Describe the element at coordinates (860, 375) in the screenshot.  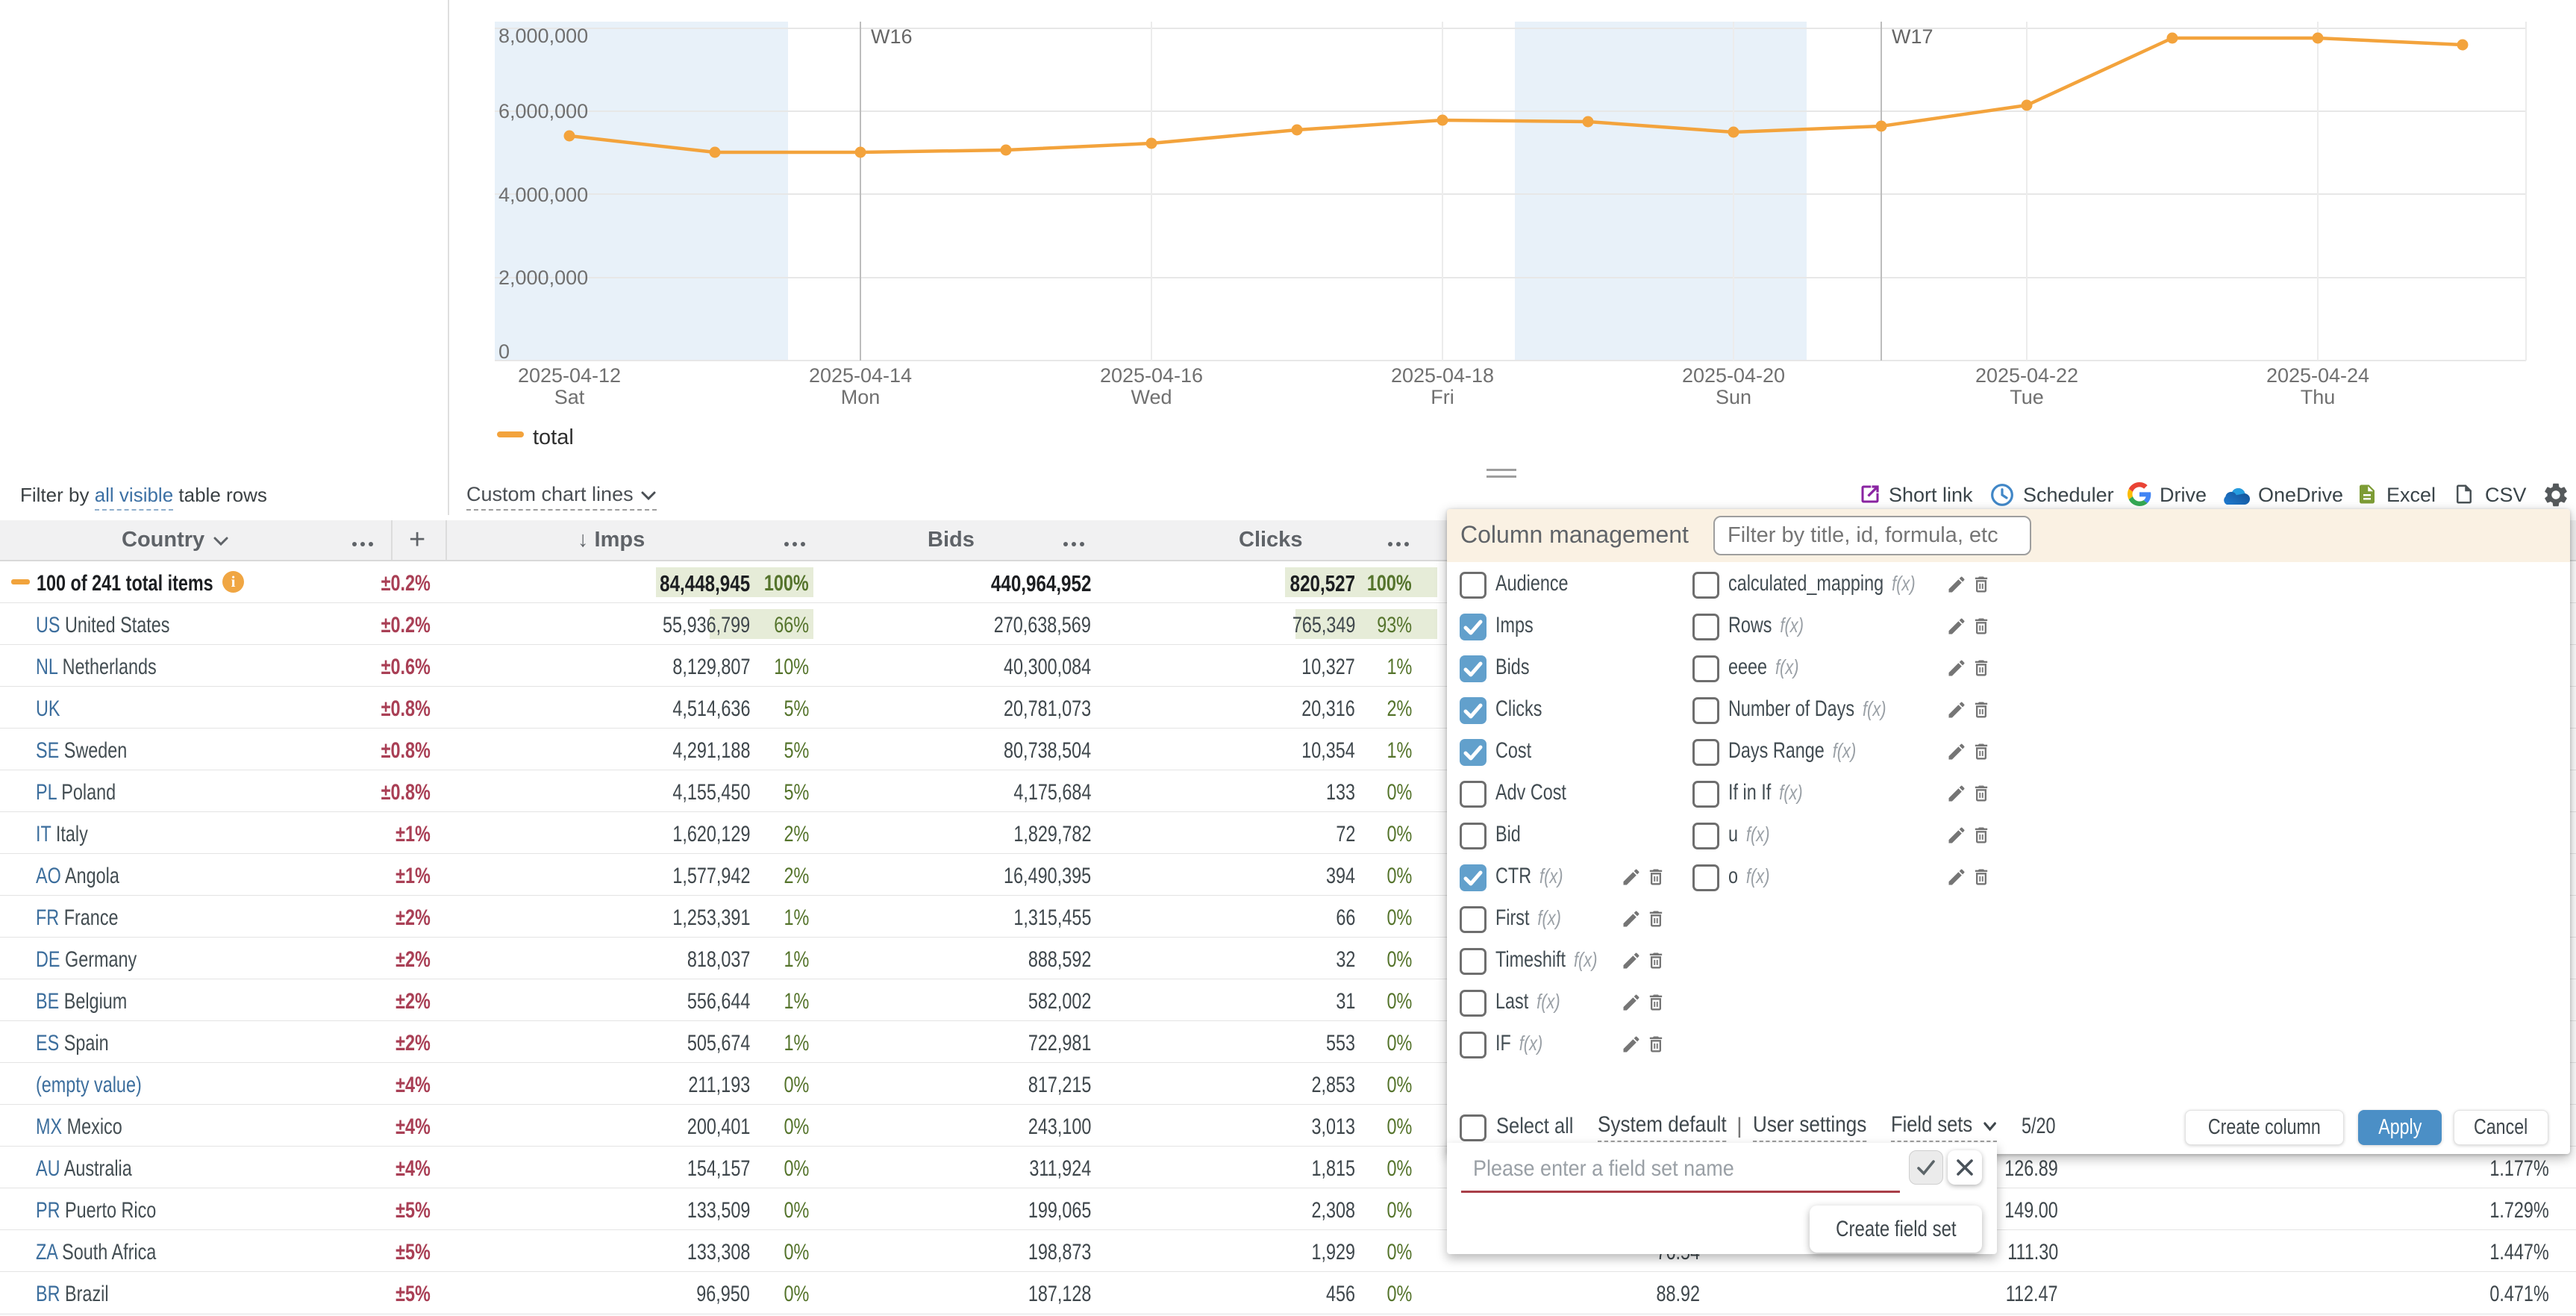
I see `svg-text: 2025-04-14` at that location.